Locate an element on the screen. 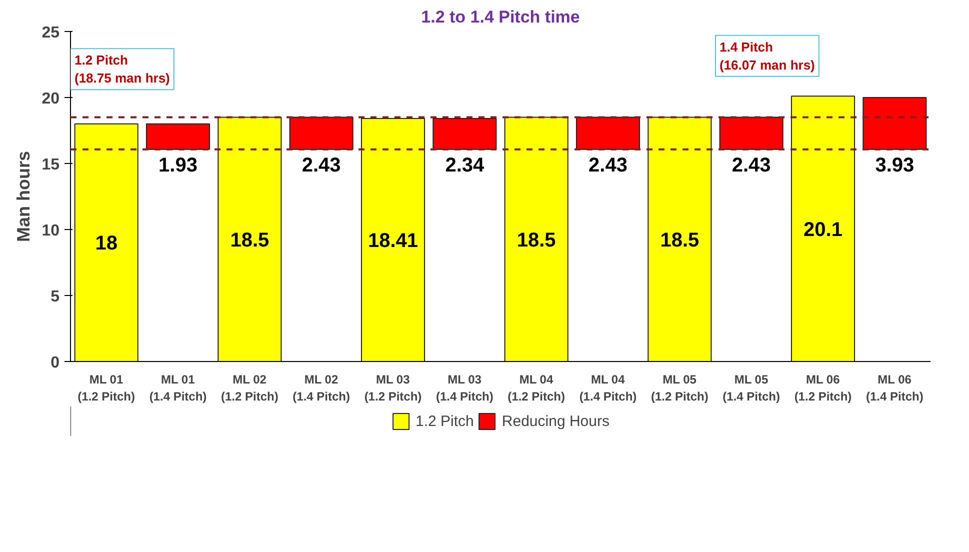 Image resolution: width=969 pixels, height=552 pixels. annotation: 1.4 Pitch (16.07 man hrs) is located at coordinates (767, 55).